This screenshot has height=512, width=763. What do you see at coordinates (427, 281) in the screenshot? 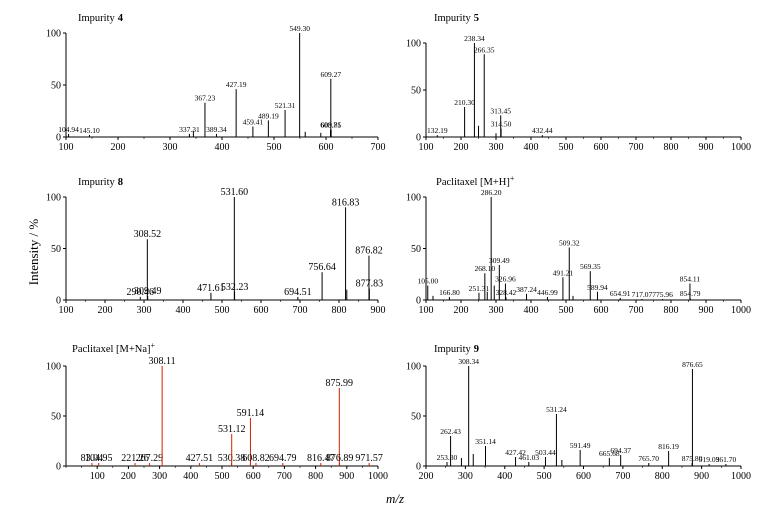
I see `peak-label: 105.00` at bounding box center [427, 281].